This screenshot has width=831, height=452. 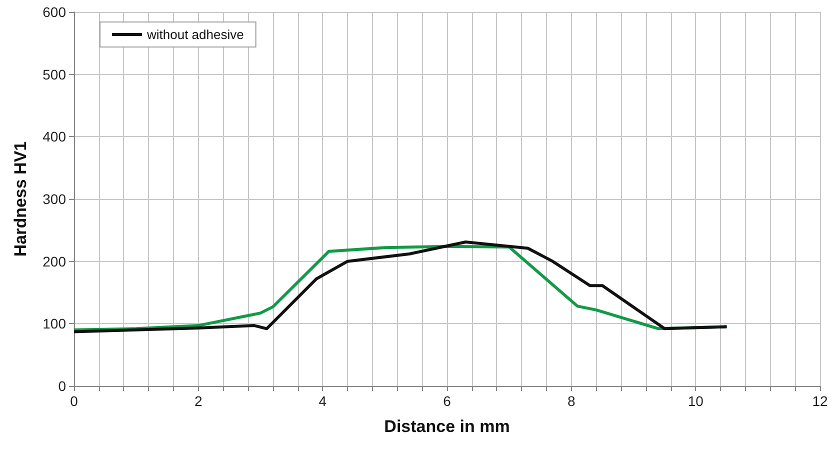 What do you see at coordinates (54, 261) in the screenshot?
I see `y-tick-label: 200` at bounding box center [54, 261].